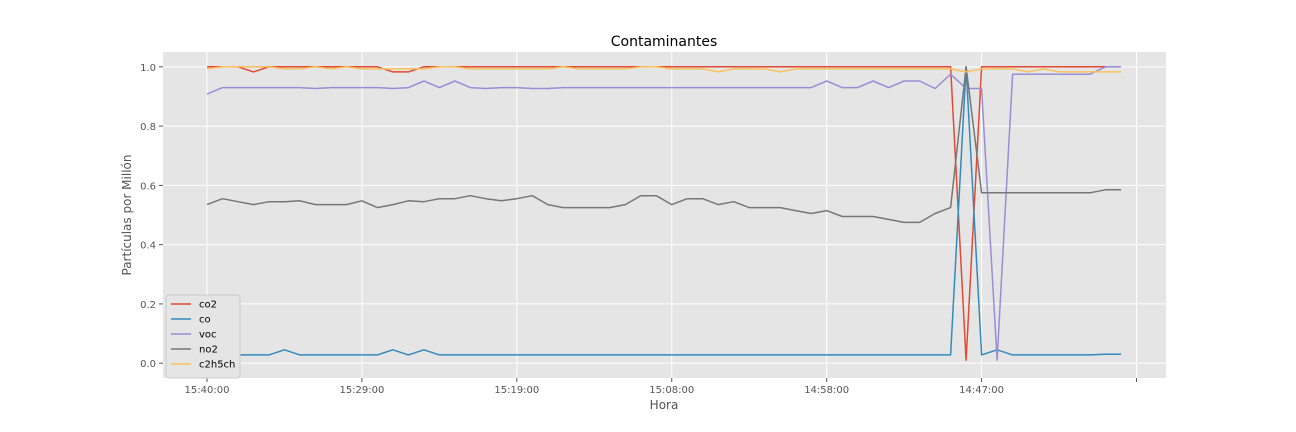  What do you see at coordinates (208, 305) in the screenshot?
I see `legend-label-co2: co2` at bounding box center [208, 305].